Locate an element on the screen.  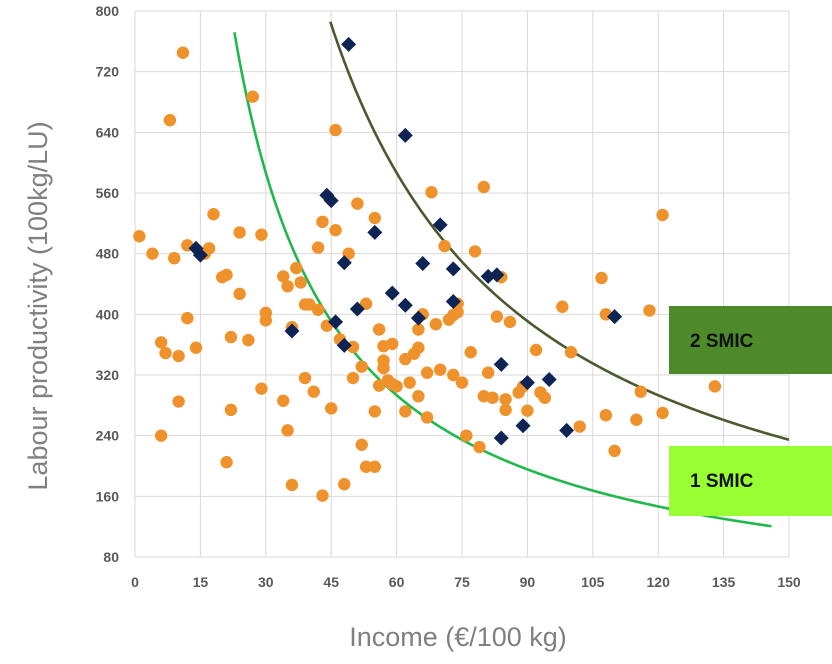
smic-1-badge-box is located at coordinates (750, 481).